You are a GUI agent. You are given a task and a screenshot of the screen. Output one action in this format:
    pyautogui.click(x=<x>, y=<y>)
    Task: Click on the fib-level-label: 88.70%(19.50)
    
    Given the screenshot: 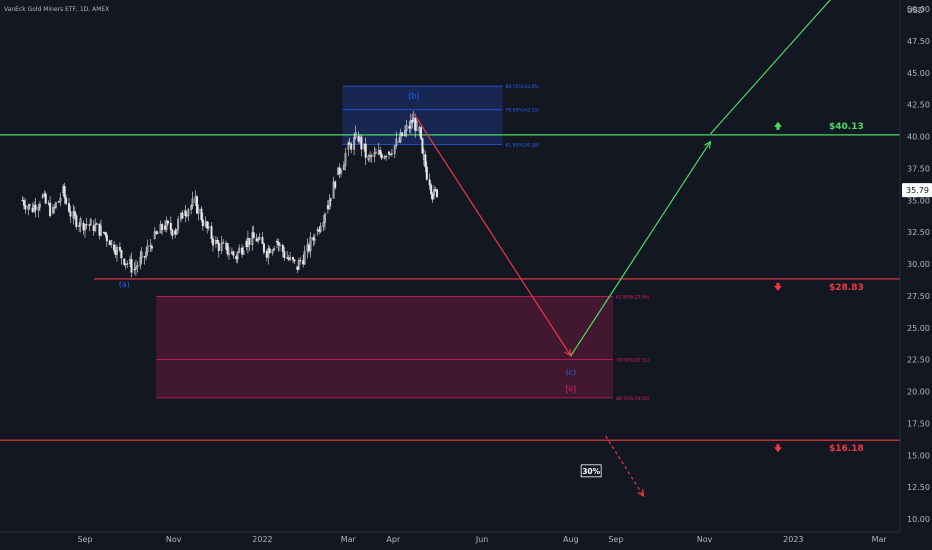 What is the action you would take?
    pyautogui.click(x=633, y=399)
    